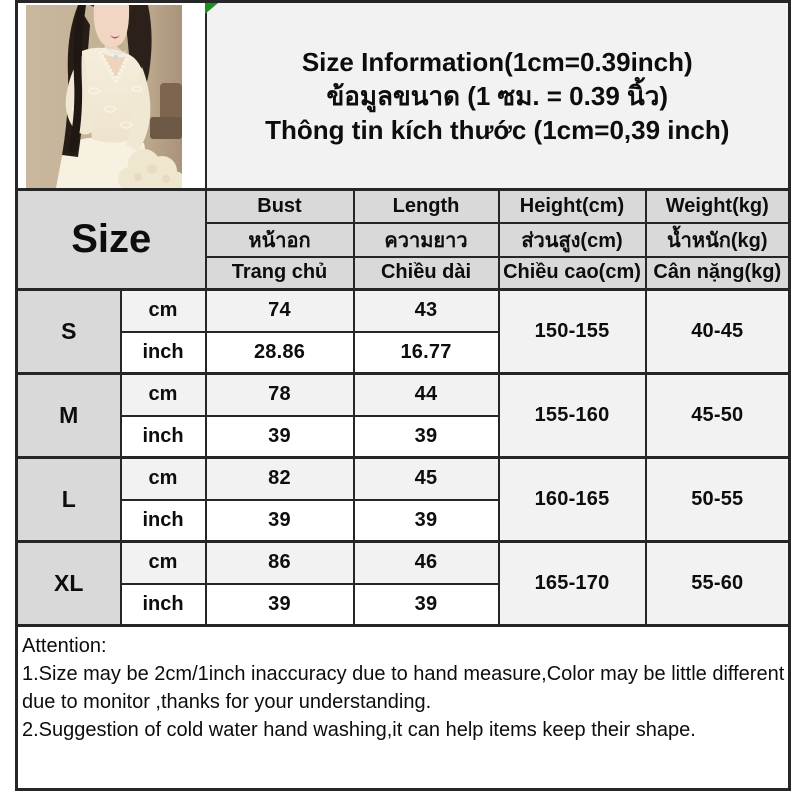 The width and height of the screenshot is (800, 800). I want to click on header-bust-th: หน้าอก, so click(279, 239).